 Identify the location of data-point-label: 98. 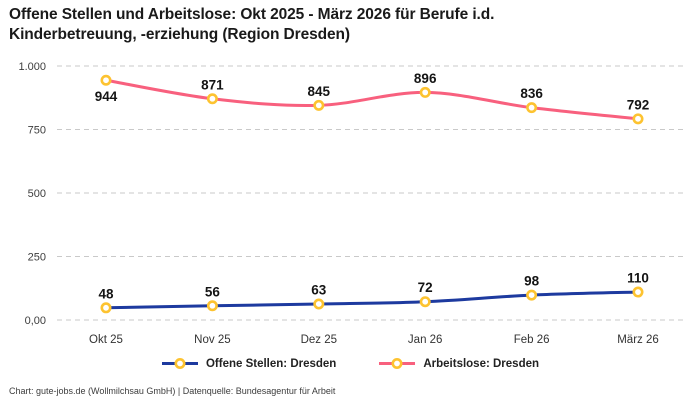
(532, 281).